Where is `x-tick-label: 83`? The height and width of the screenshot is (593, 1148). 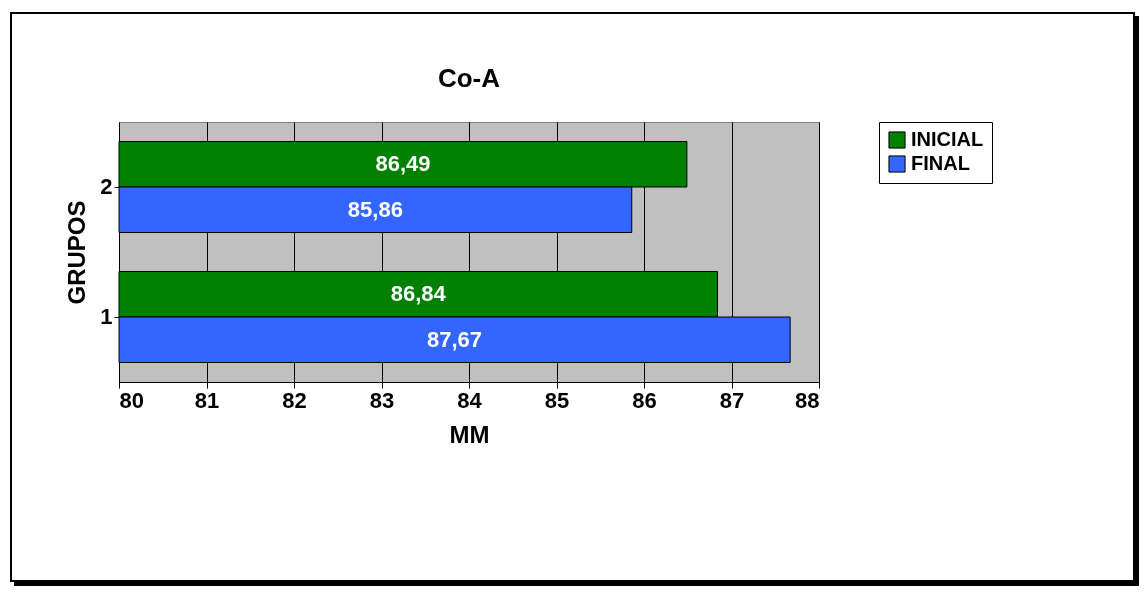 x-tick-label: 83 is located at coordinates (382, 400).